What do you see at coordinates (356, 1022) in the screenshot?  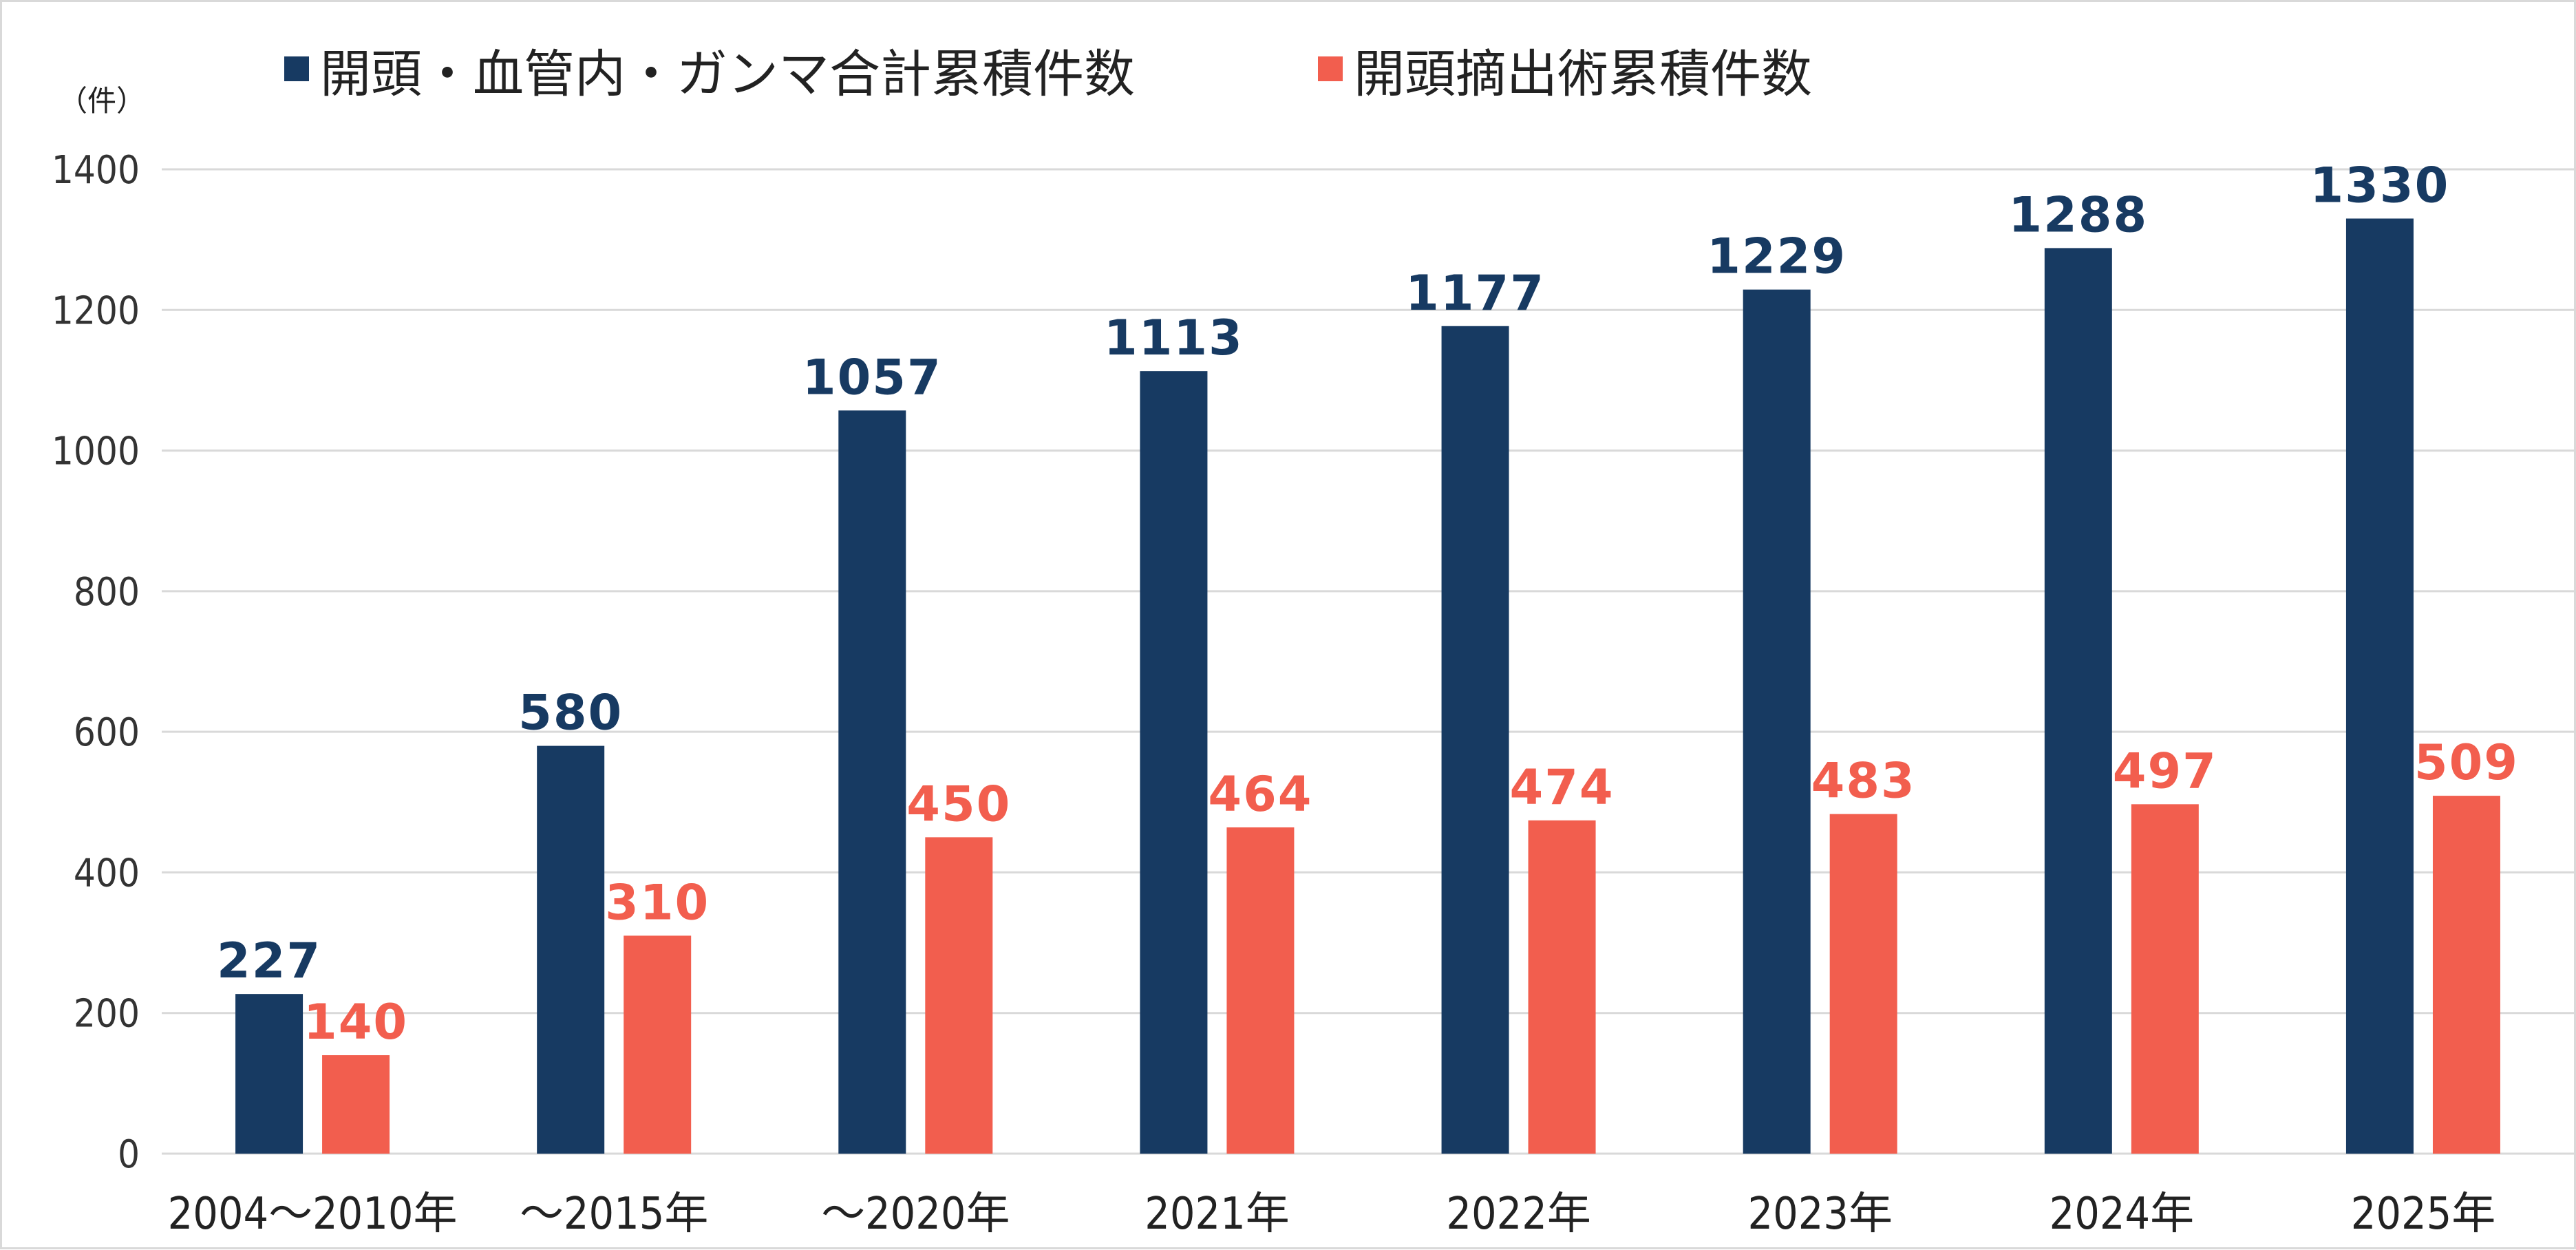 I see `data-label-series-2-0: 140` at bounding box center [356, 1022].